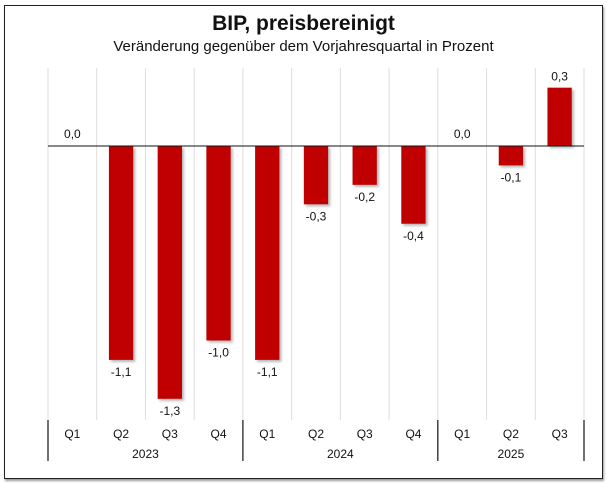  I want to click on group-label: 2025, so click(511, 454).